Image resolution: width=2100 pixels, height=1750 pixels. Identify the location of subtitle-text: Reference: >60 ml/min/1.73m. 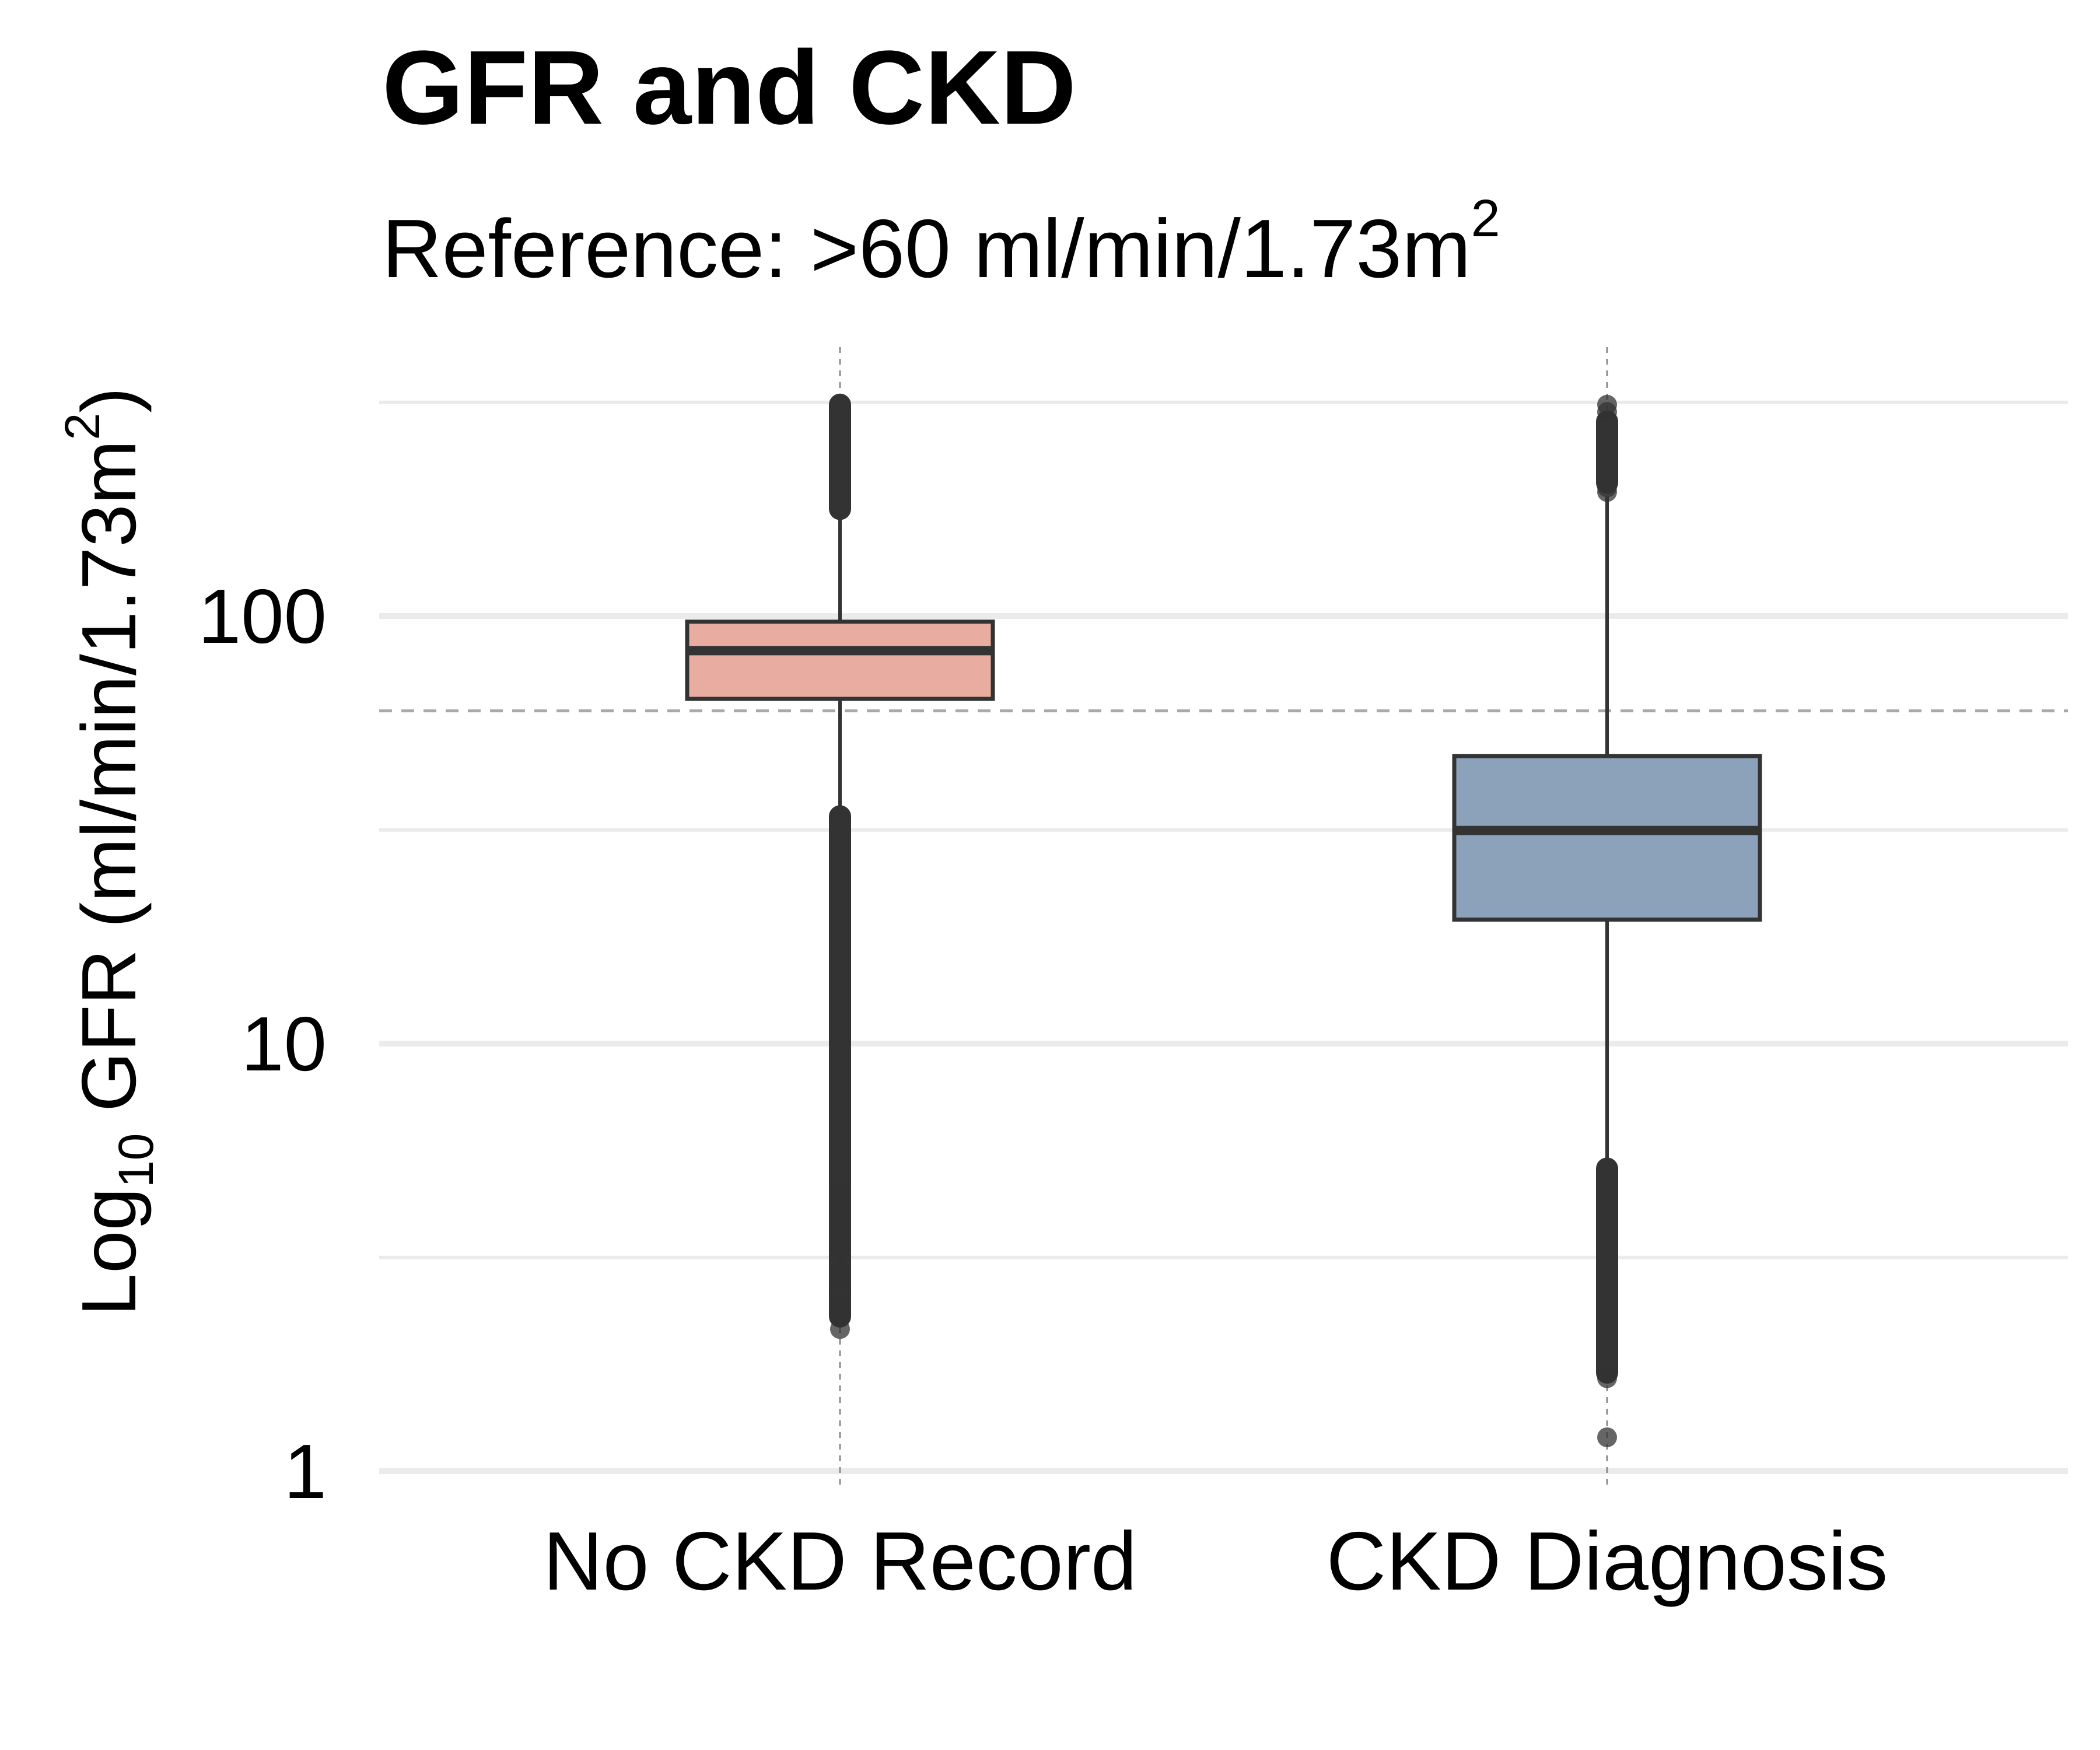
(926, 249).